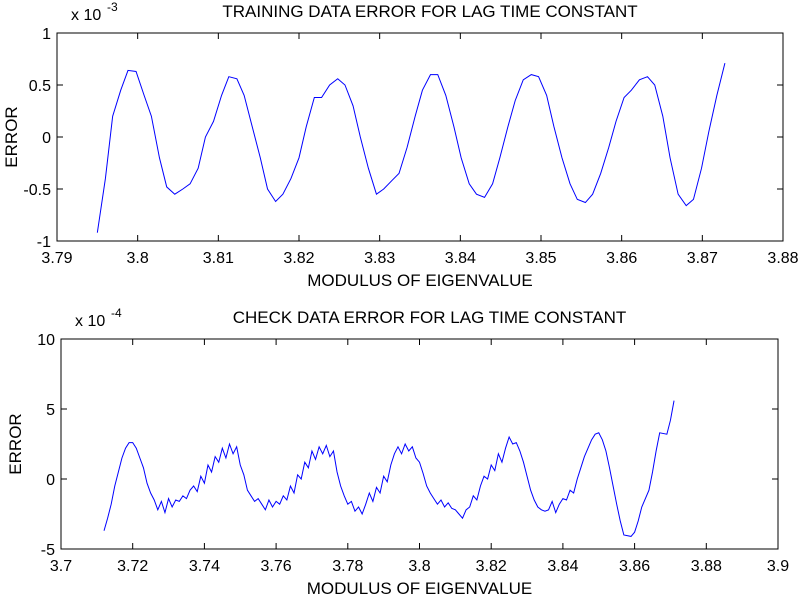 This screenshot has width=800, height=600. Describe the element at coordinates (40, 86) in the screenshot. I see `y-tick-label: 0.5` at that location.